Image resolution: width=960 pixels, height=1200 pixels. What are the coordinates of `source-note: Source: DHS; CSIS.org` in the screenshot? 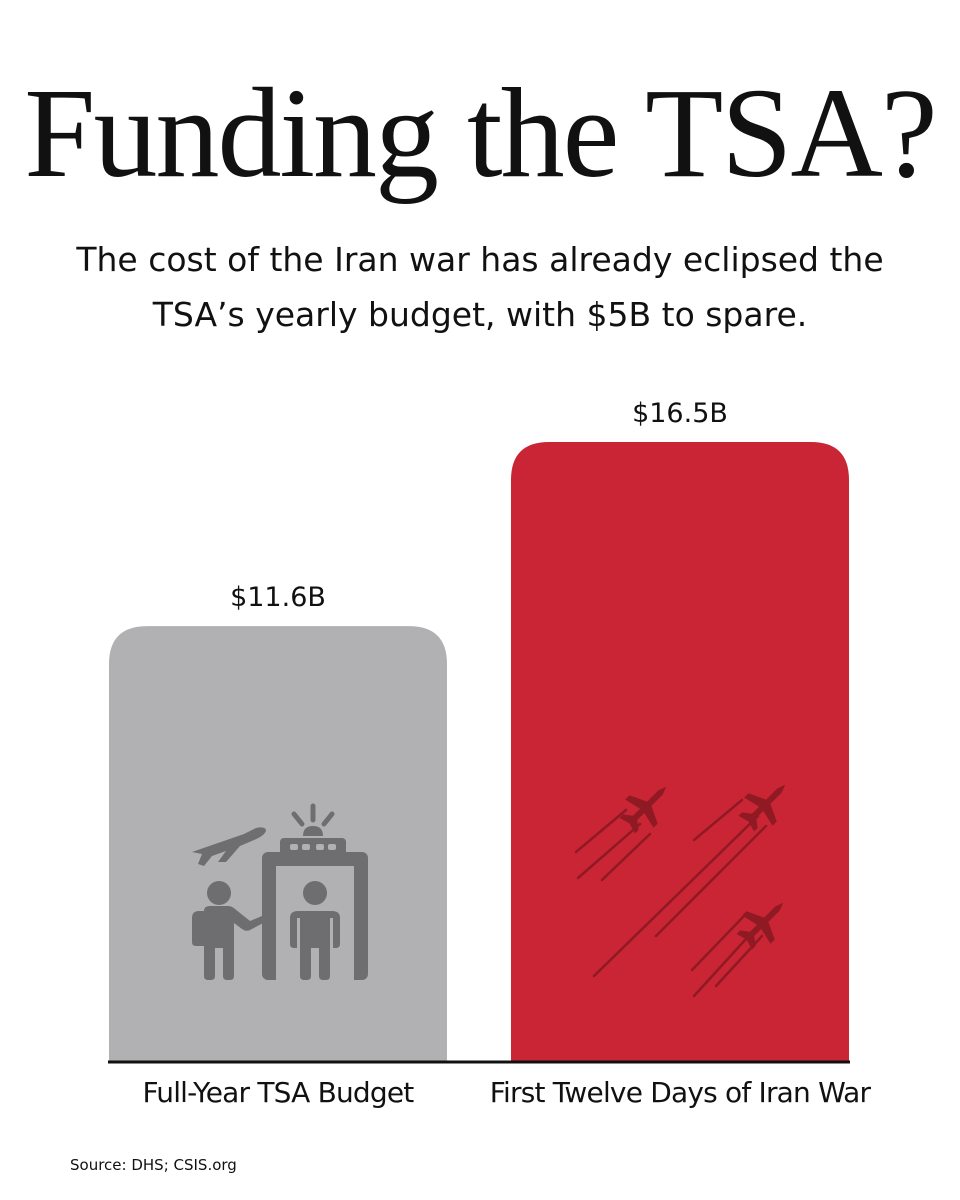 It's located at (153, 1165).